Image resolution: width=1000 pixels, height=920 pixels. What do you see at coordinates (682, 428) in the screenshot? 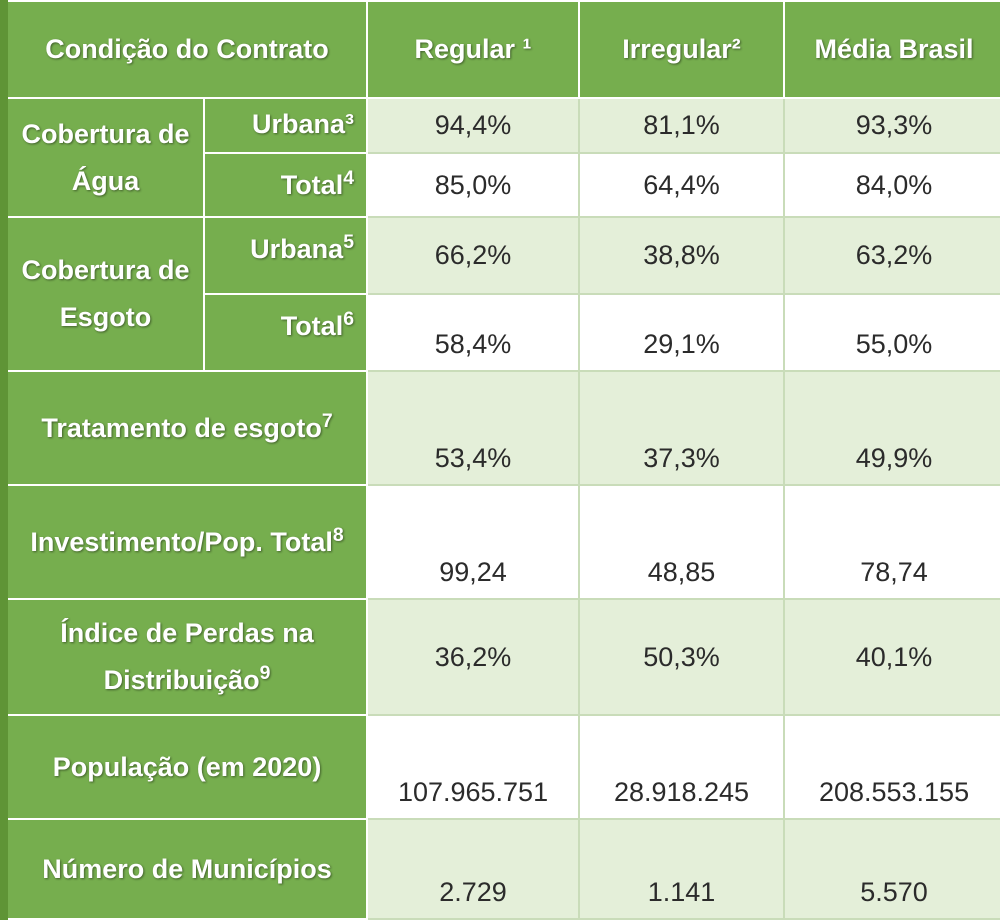
I see `tratamento-irregular: 37,3%` at bounding box center [682, 428].